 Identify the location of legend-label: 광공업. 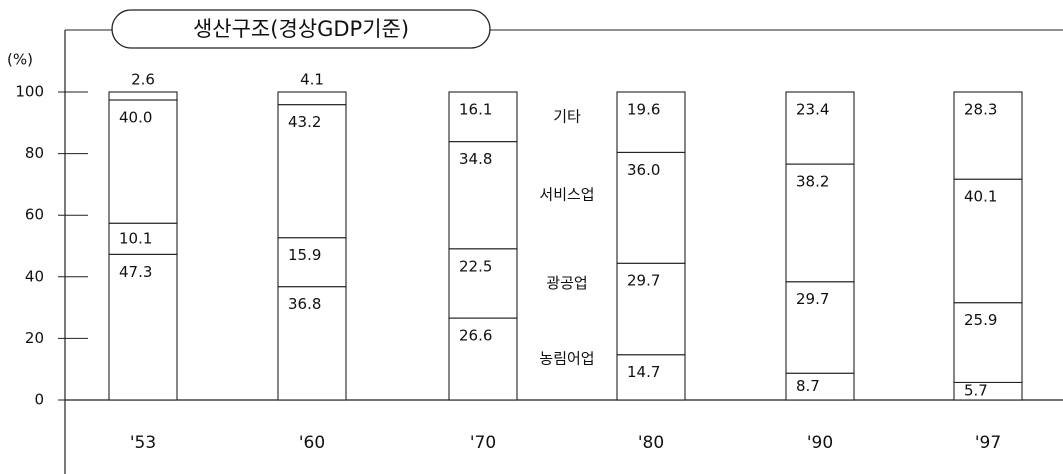
(566, 283).